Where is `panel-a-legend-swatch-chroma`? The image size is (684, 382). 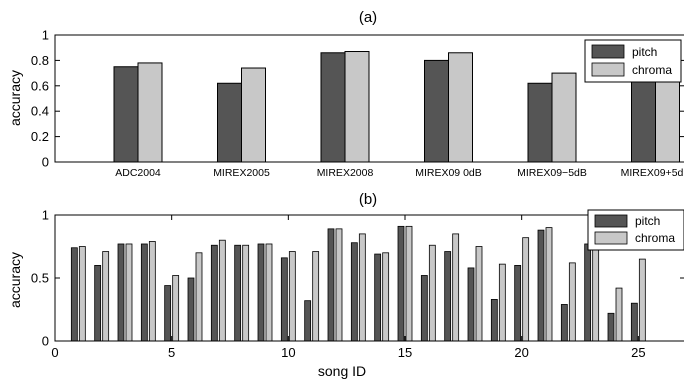
panel-a-legend-swatch-chroma is located at coordinates (608, 69).